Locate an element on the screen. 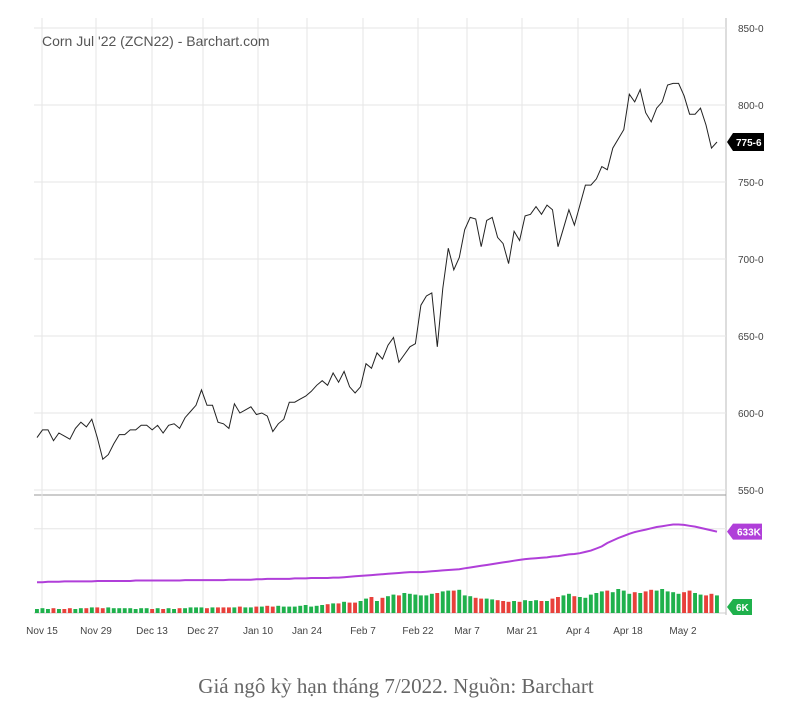  date-tick-label: Apr 18 is located at coordinates (628, 631).